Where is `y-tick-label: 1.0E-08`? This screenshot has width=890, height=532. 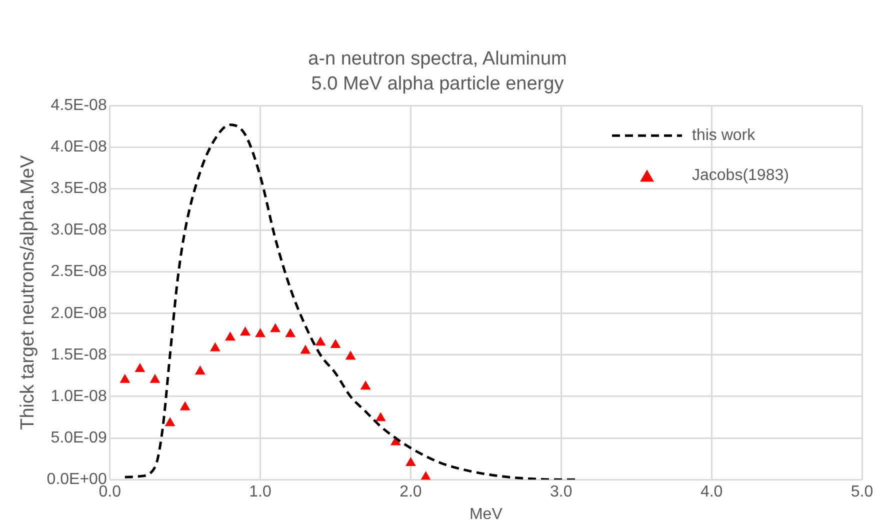
y-tick-label: 1.0E-08 is located at coordinates (78, 396).